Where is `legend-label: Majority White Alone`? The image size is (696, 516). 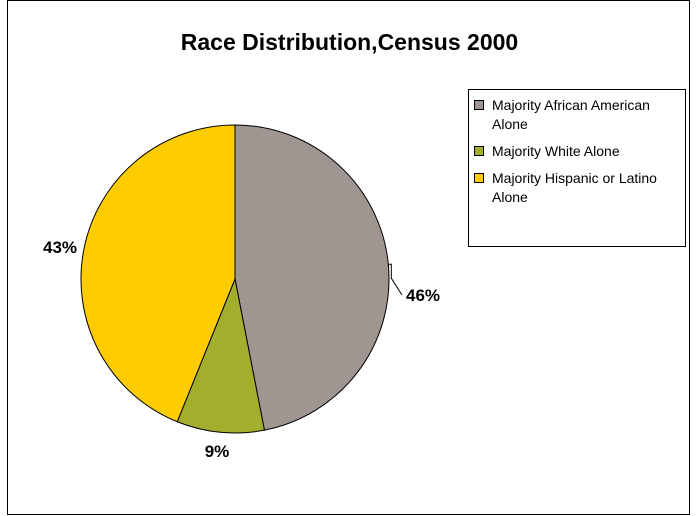
legend-label: Majority White Alone is located at coordinates (556, 151).